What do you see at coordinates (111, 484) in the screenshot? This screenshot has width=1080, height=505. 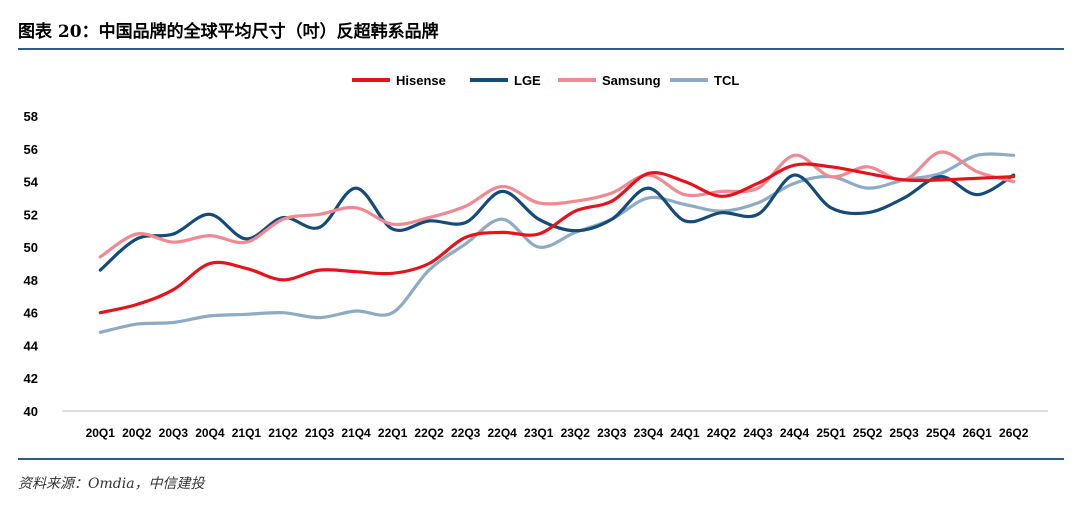 I see `source-note: 资料来源：Omdia，中信建投` at bounding box center [111, 484].